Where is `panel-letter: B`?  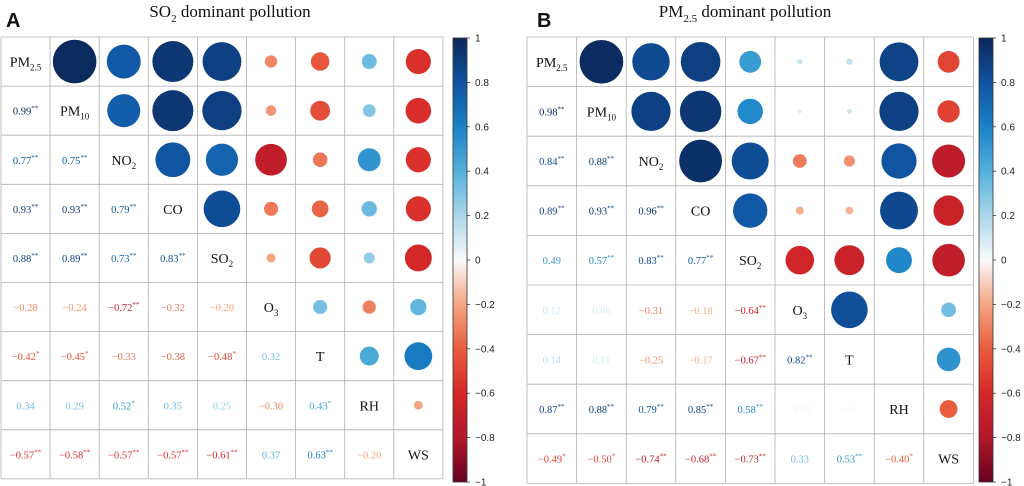
panel-letter: B is located at coordinates (544, 21).